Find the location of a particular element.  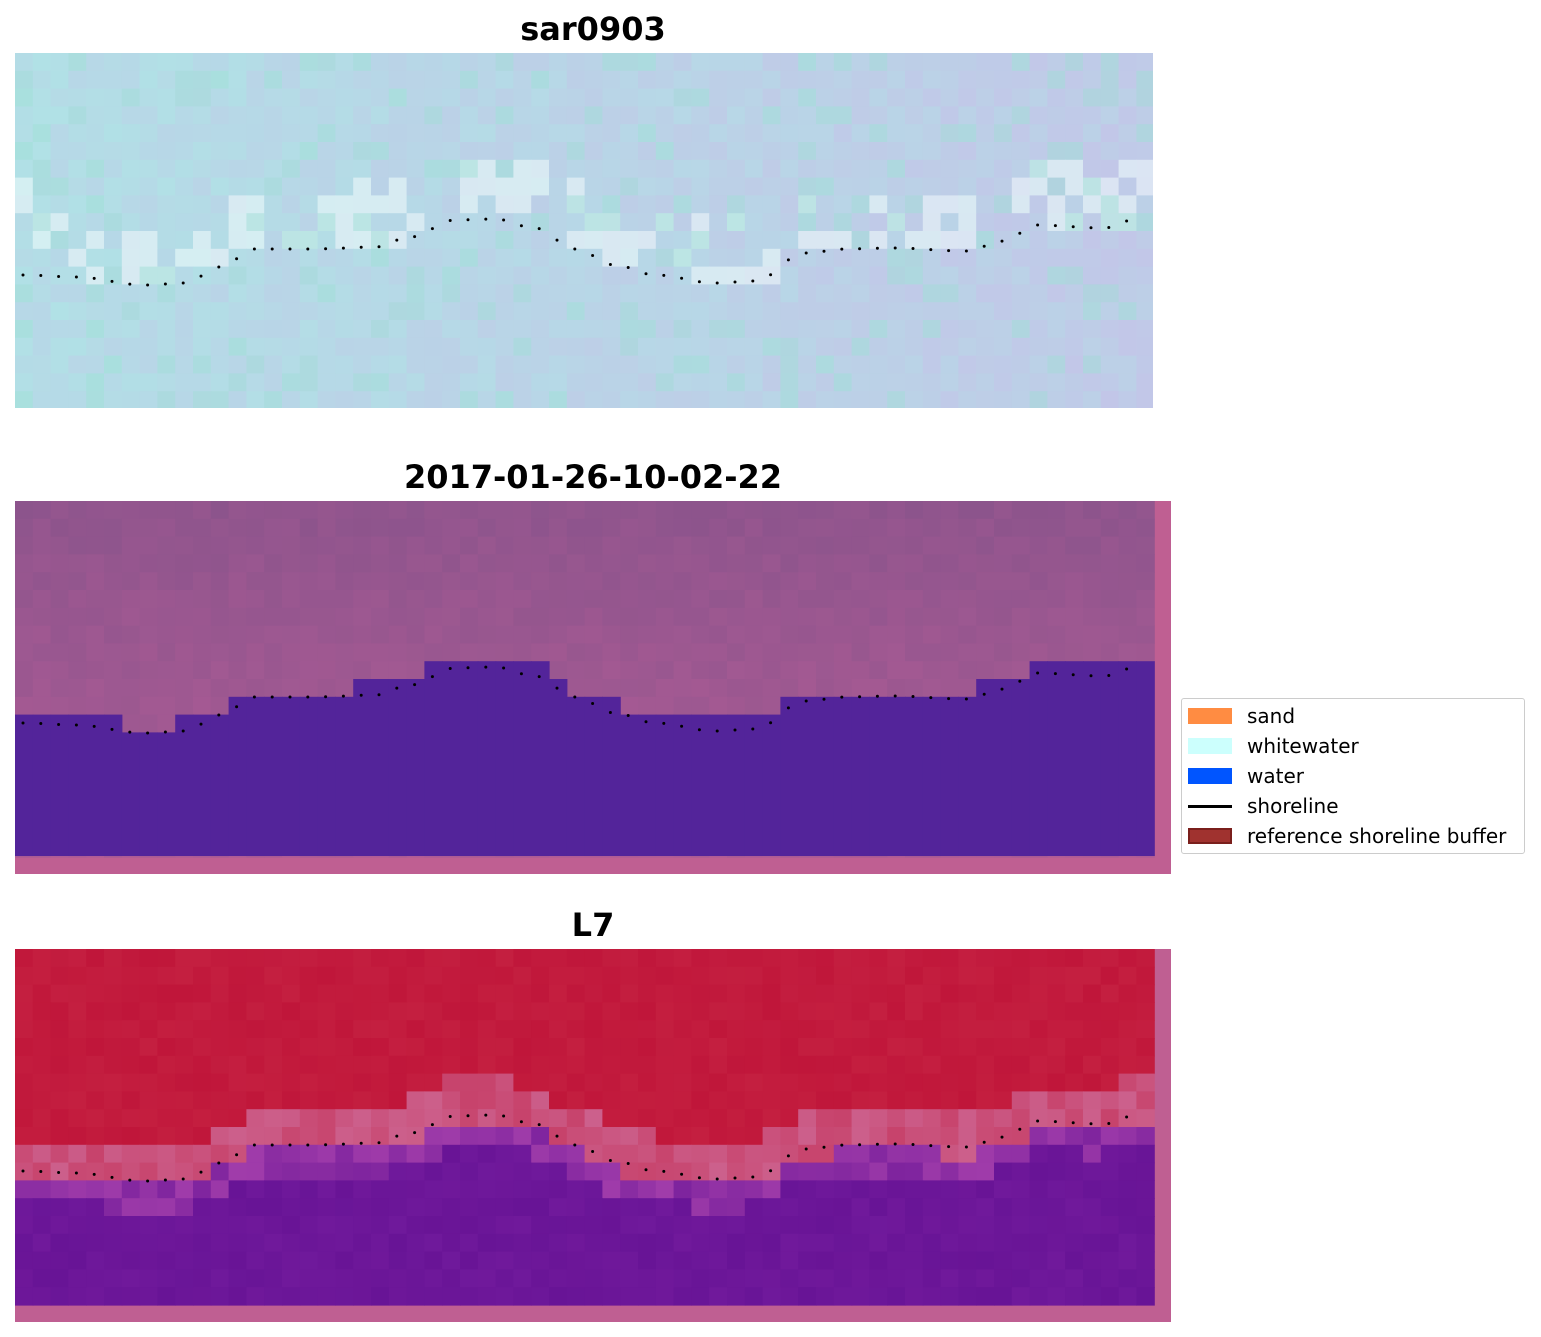

panel-title-3: L7 is located at coordinates (593, 925).